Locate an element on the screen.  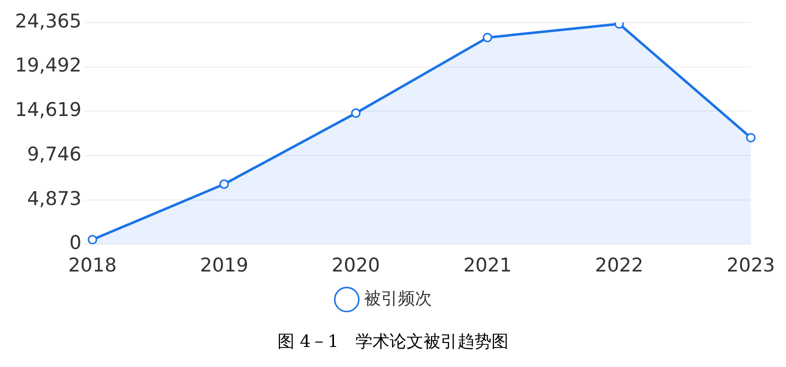
legend-label: 被引频次 is located at coordinates (398, 298).